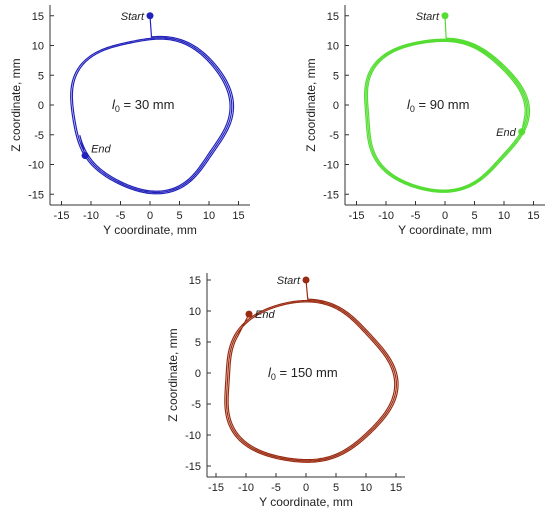  I want to click on panel-label-value: = 150 mm, so click(307, 372).